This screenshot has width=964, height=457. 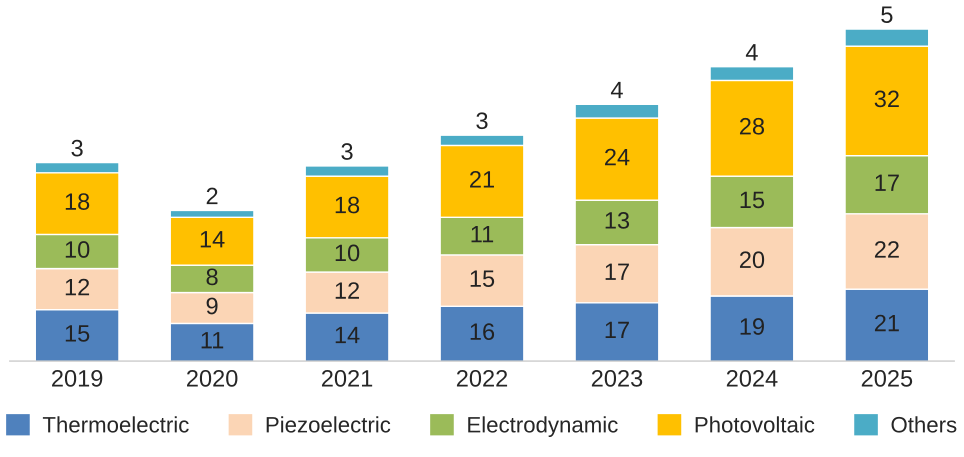 I want to click on data-label: 9, so click(x=212, y=306).